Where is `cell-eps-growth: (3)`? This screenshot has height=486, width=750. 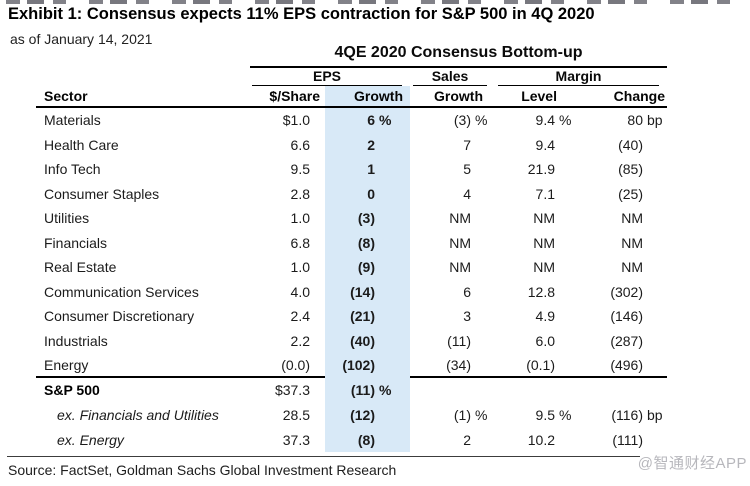
cell-eps-growth: (3) is located at coordinates (367, 218).